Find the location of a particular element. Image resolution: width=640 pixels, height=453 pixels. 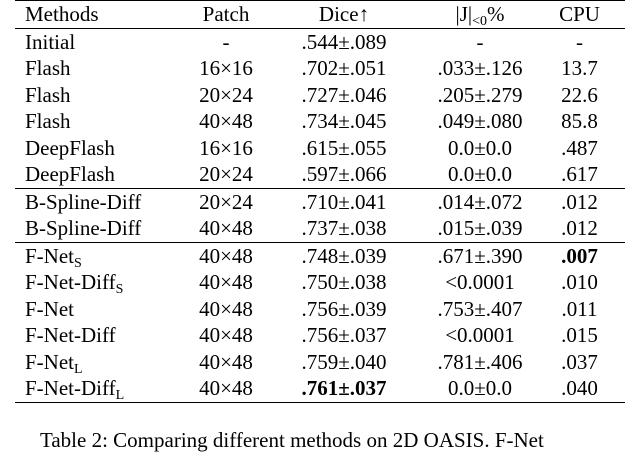

table-cell: F-Net is located at coordinates (49, 308).